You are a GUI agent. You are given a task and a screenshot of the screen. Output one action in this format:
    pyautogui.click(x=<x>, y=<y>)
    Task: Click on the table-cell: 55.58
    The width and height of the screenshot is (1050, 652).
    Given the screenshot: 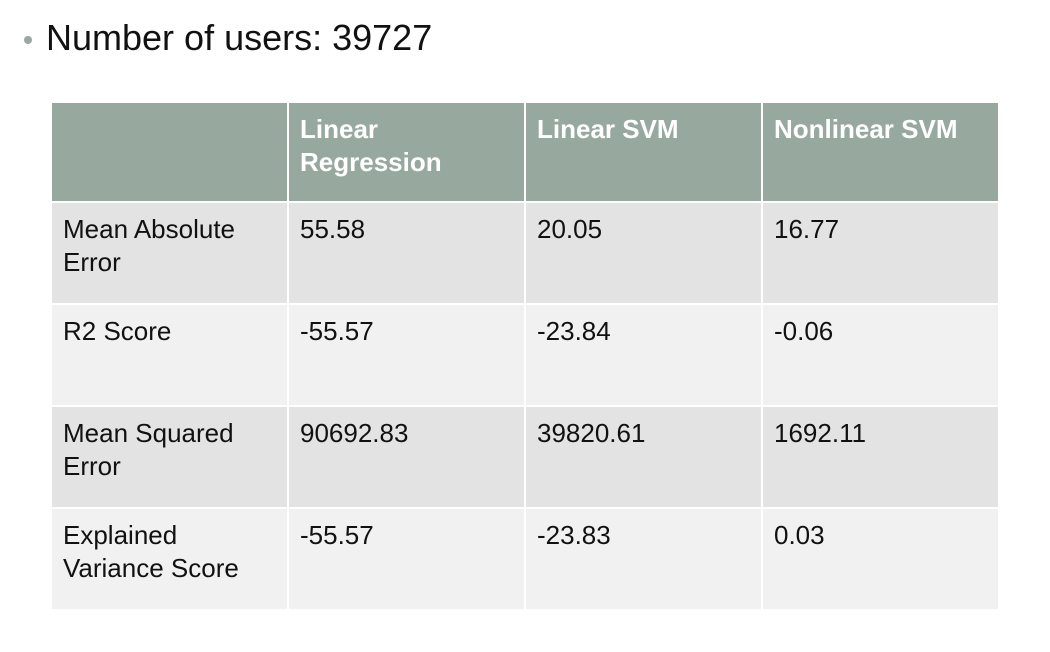 What is the action you would take?
    pyautogui.click(x=406, y=253)
    